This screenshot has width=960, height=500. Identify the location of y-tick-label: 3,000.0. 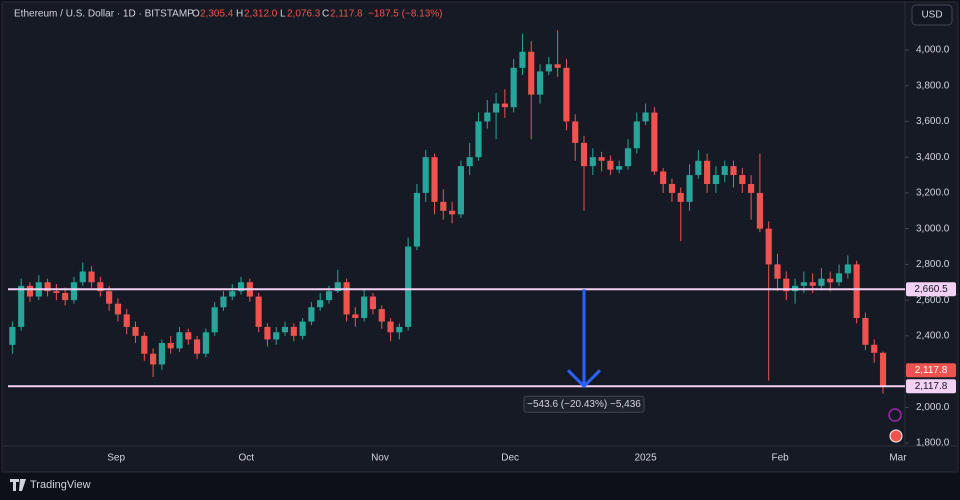
(933, 228).